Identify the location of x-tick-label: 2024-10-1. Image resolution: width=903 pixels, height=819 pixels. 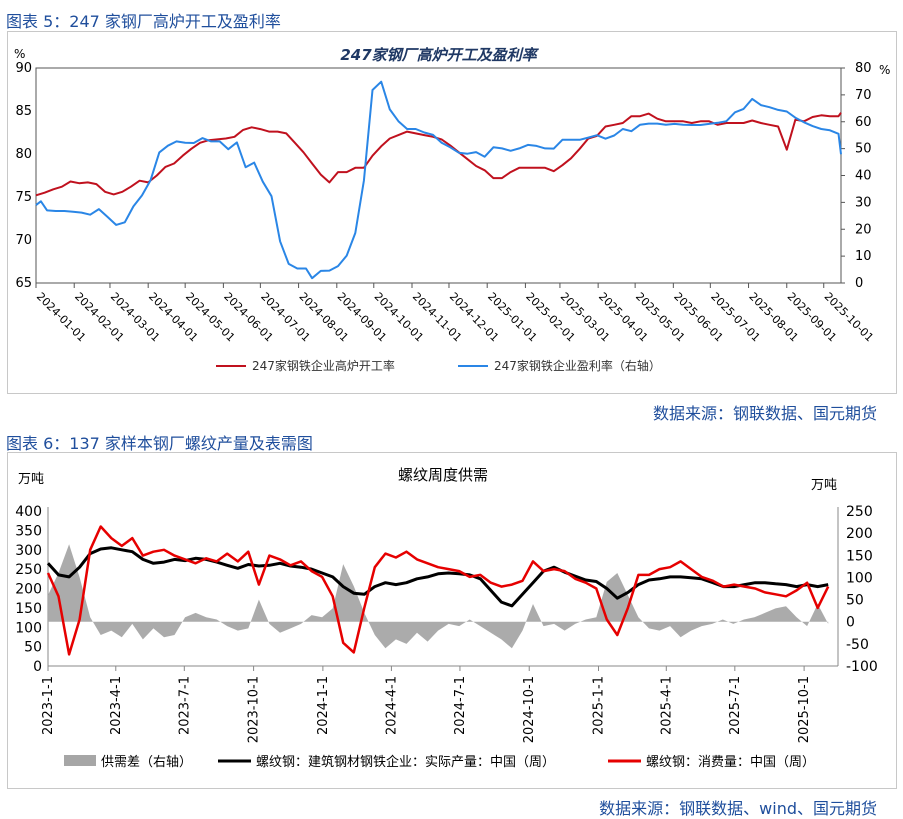
(529, 709).